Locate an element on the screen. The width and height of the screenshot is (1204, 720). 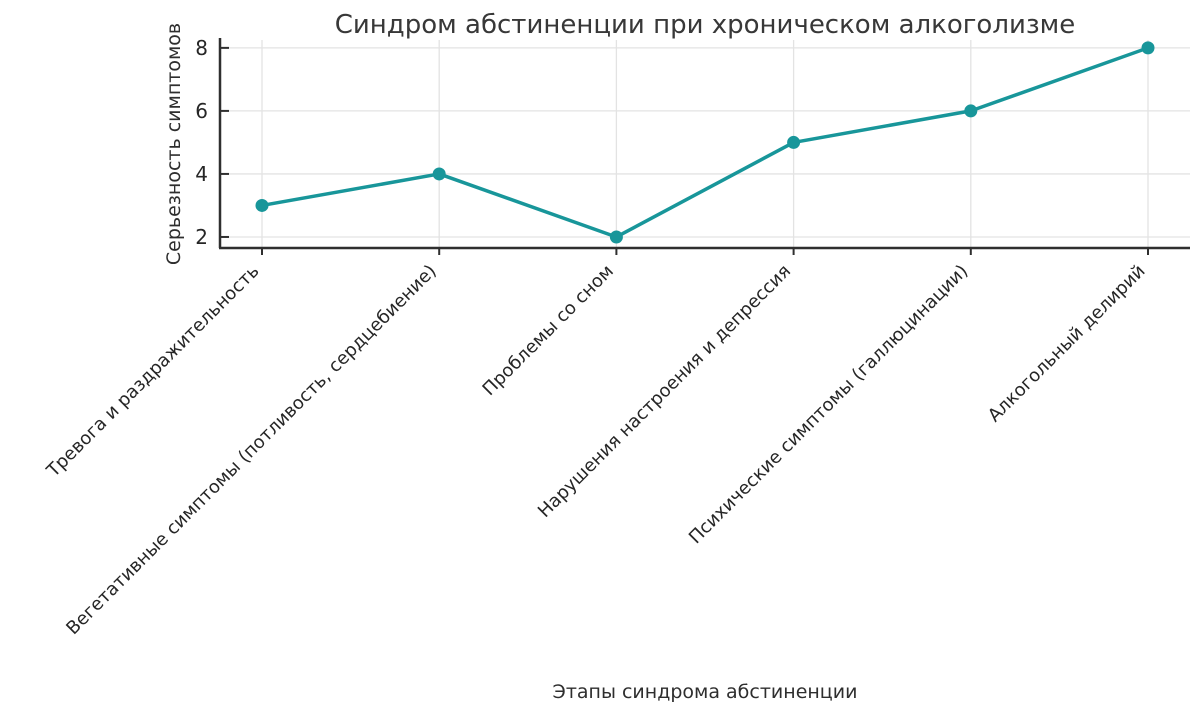
y-tick-label: 6 is located at coordinates (201, 111).